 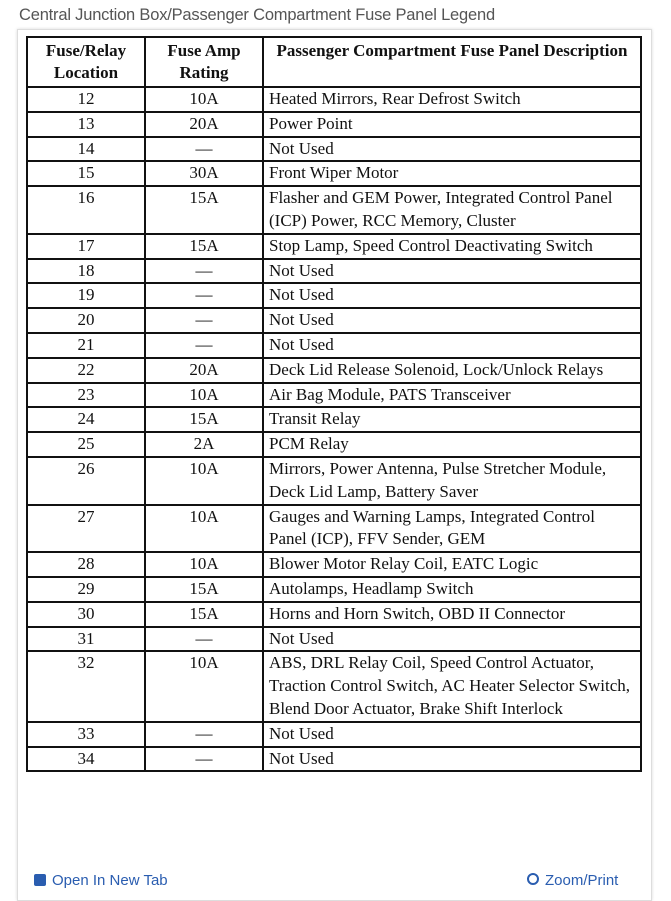 I want to click on cell-location: 12, so click(x=86, y=99).